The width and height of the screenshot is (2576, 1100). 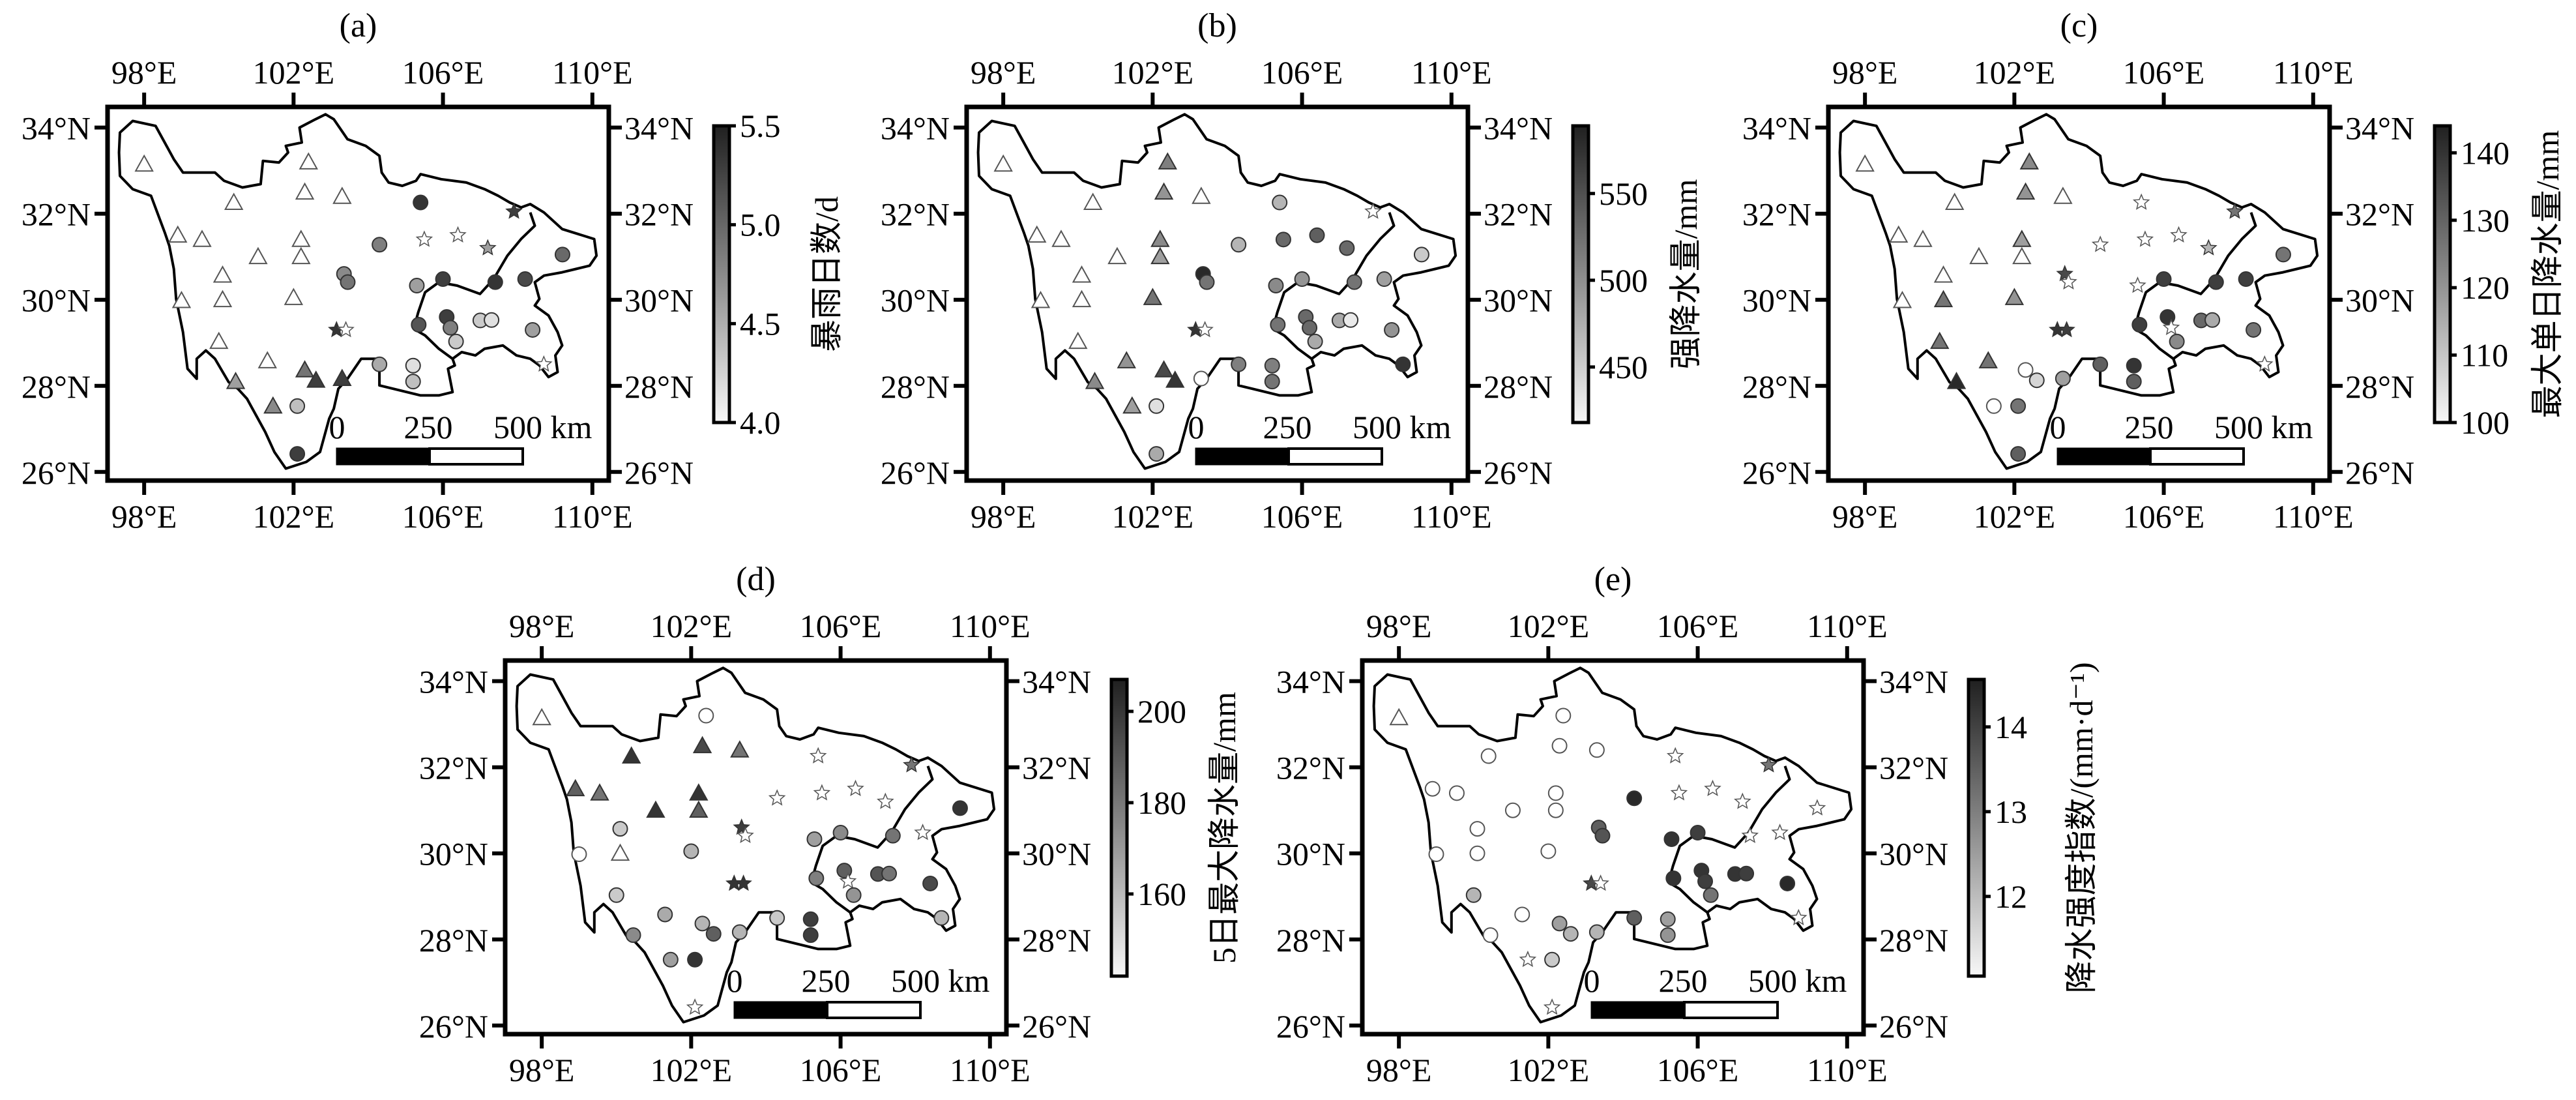 What do you see at coordinates (760, 323) in the screenshot?
I see `colorbar-tick-label: 4.5` at bounding box center [760, 323].